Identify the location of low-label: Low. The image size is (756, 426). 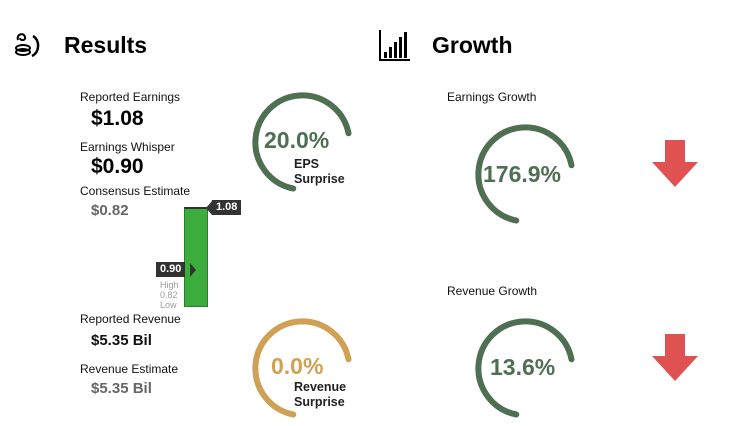
(168, 305).